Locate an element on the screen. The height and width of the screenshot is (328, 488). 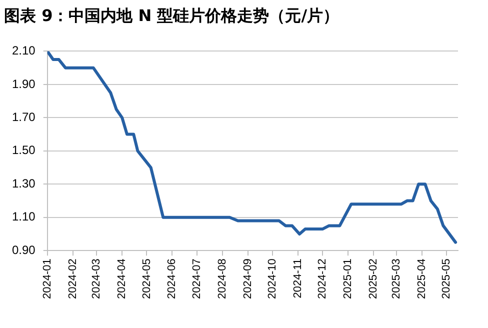
x-tick-label: 2024-09 is located at coordinates (248, 279).